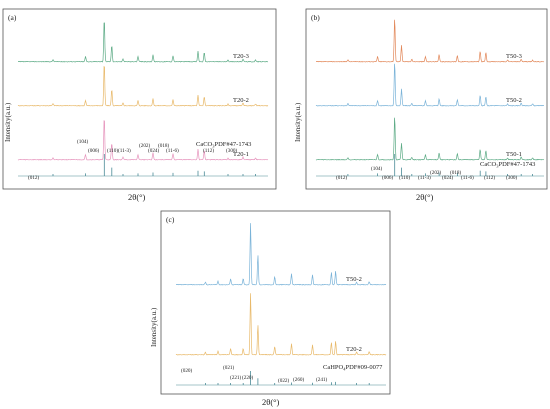  What do you see at coordinates (299, 379) in the screenshot?
I see `hkl-label: (260)` at bounding box center [299, 379].